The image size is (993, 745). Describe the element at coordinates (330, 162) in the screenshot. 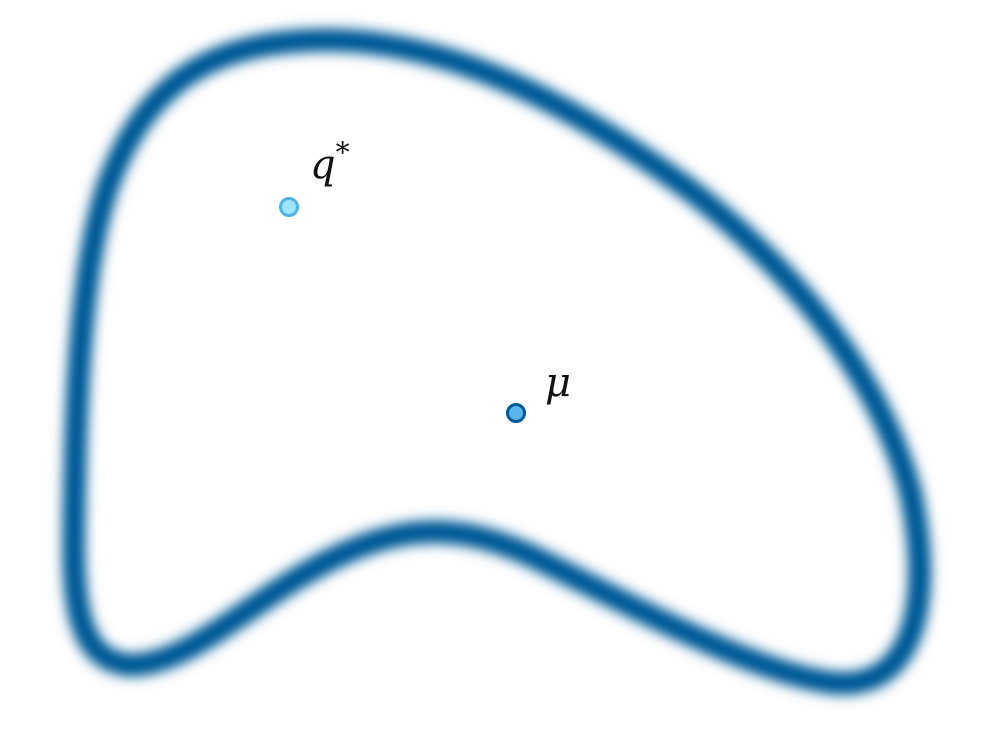

I see `q-star-label: q*` at that location.